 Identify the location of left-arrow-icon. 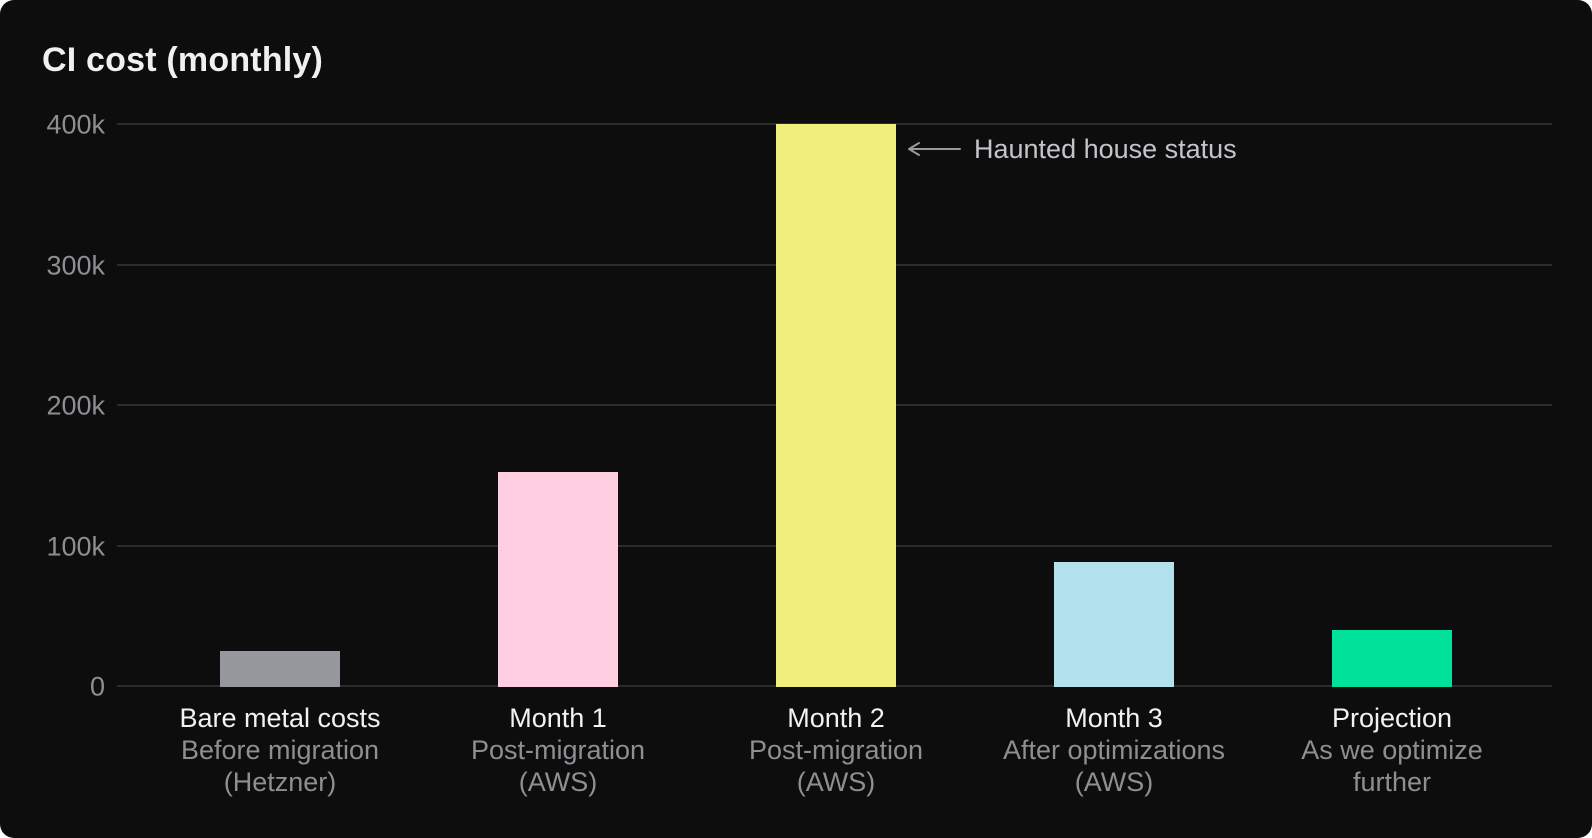
(934, 149).